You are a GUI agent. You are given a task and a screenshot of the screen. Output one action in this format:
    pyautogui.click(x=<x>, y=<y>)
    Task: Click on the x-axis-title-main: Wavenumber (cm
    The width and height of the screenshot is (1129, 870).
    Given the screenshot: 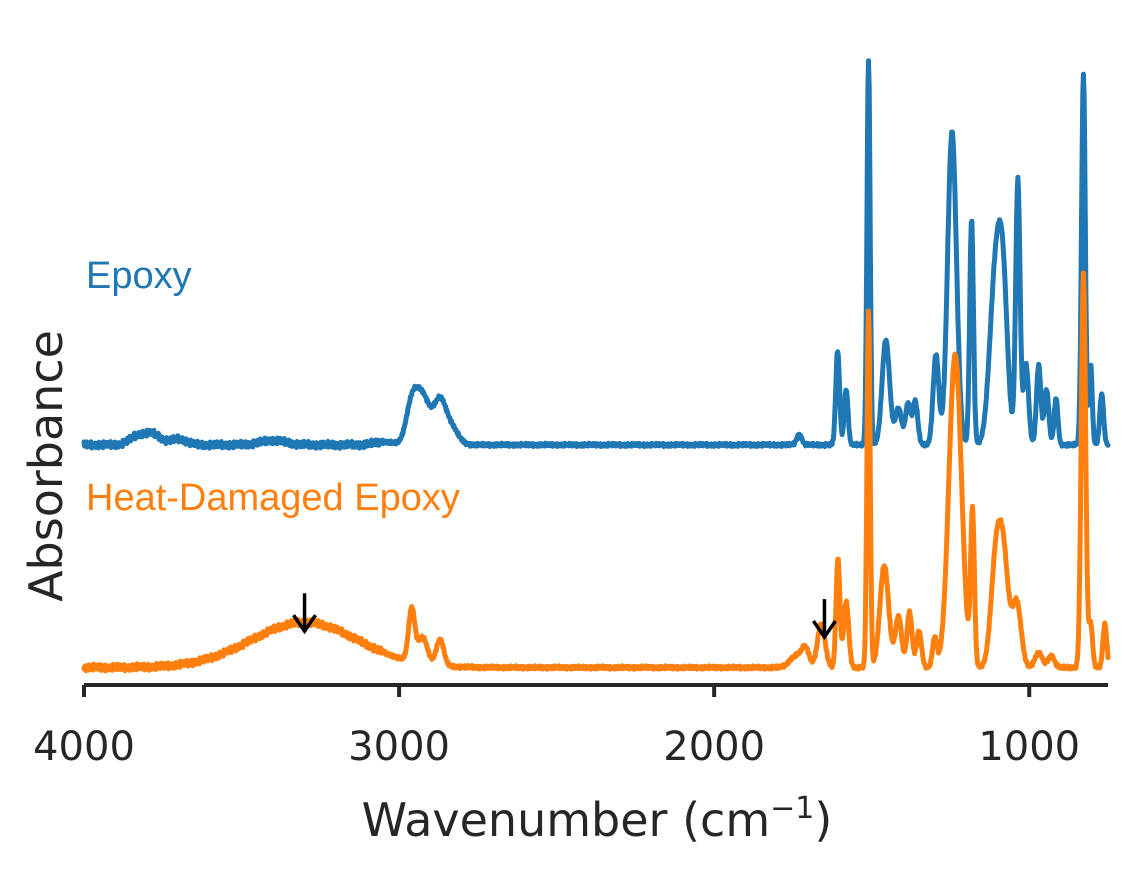 What is the action you would take?
    pyautogui.click(x=566, y=820)
    